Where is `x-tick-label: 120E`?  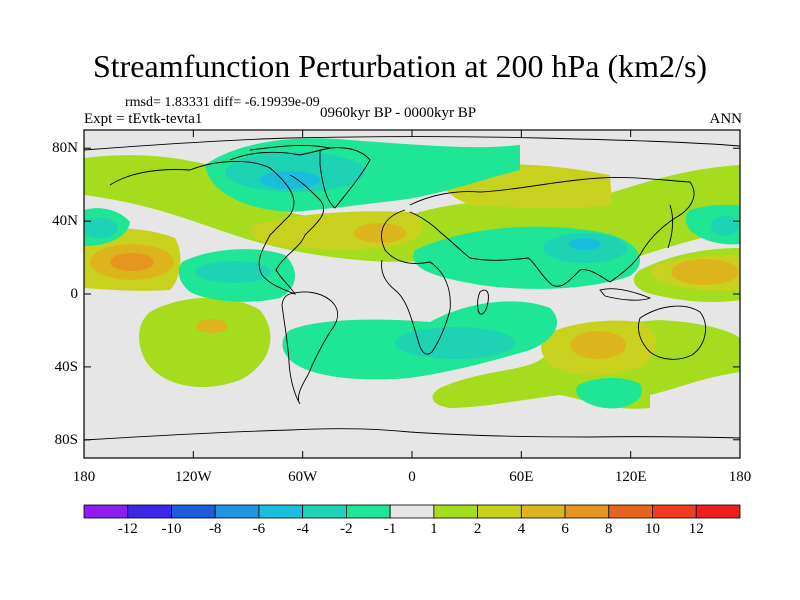
x-tick-label: 120E is located at coordinates (630, 477).